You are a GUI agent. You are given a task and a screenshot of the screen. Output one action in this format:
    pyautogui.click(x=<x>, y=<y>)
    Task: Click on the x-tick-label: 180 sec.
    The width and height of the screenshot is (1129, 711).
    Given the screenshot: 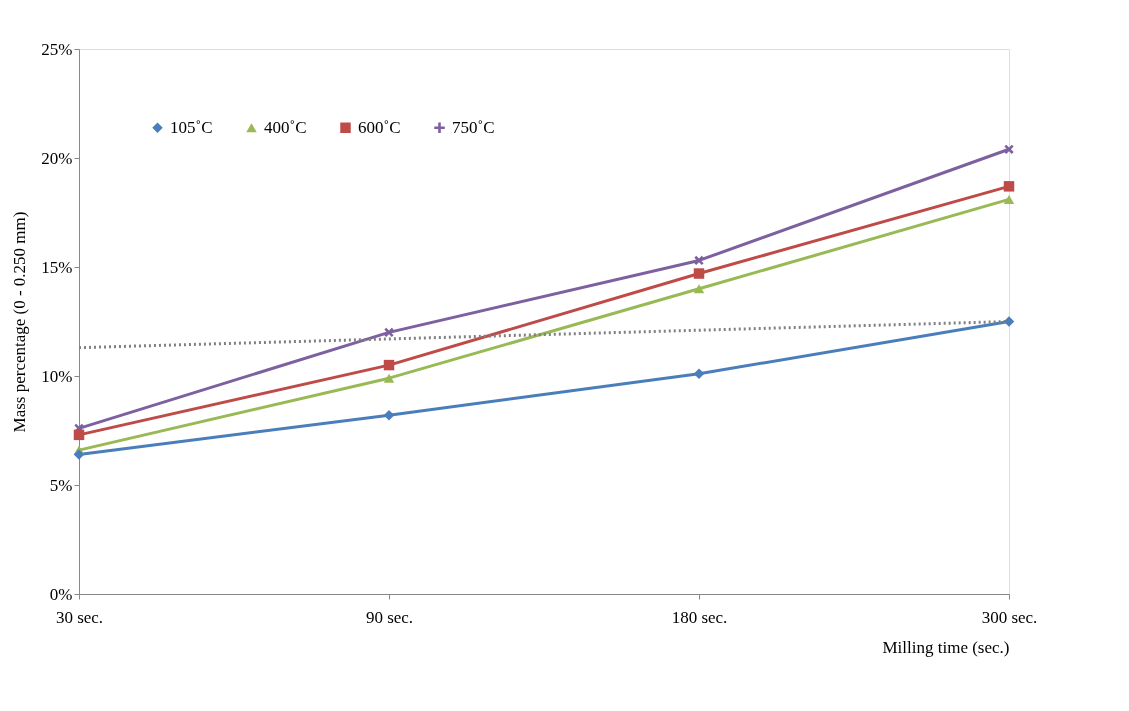 What is the action you would take?
    pyautogui.click(x=699, y=617)
    